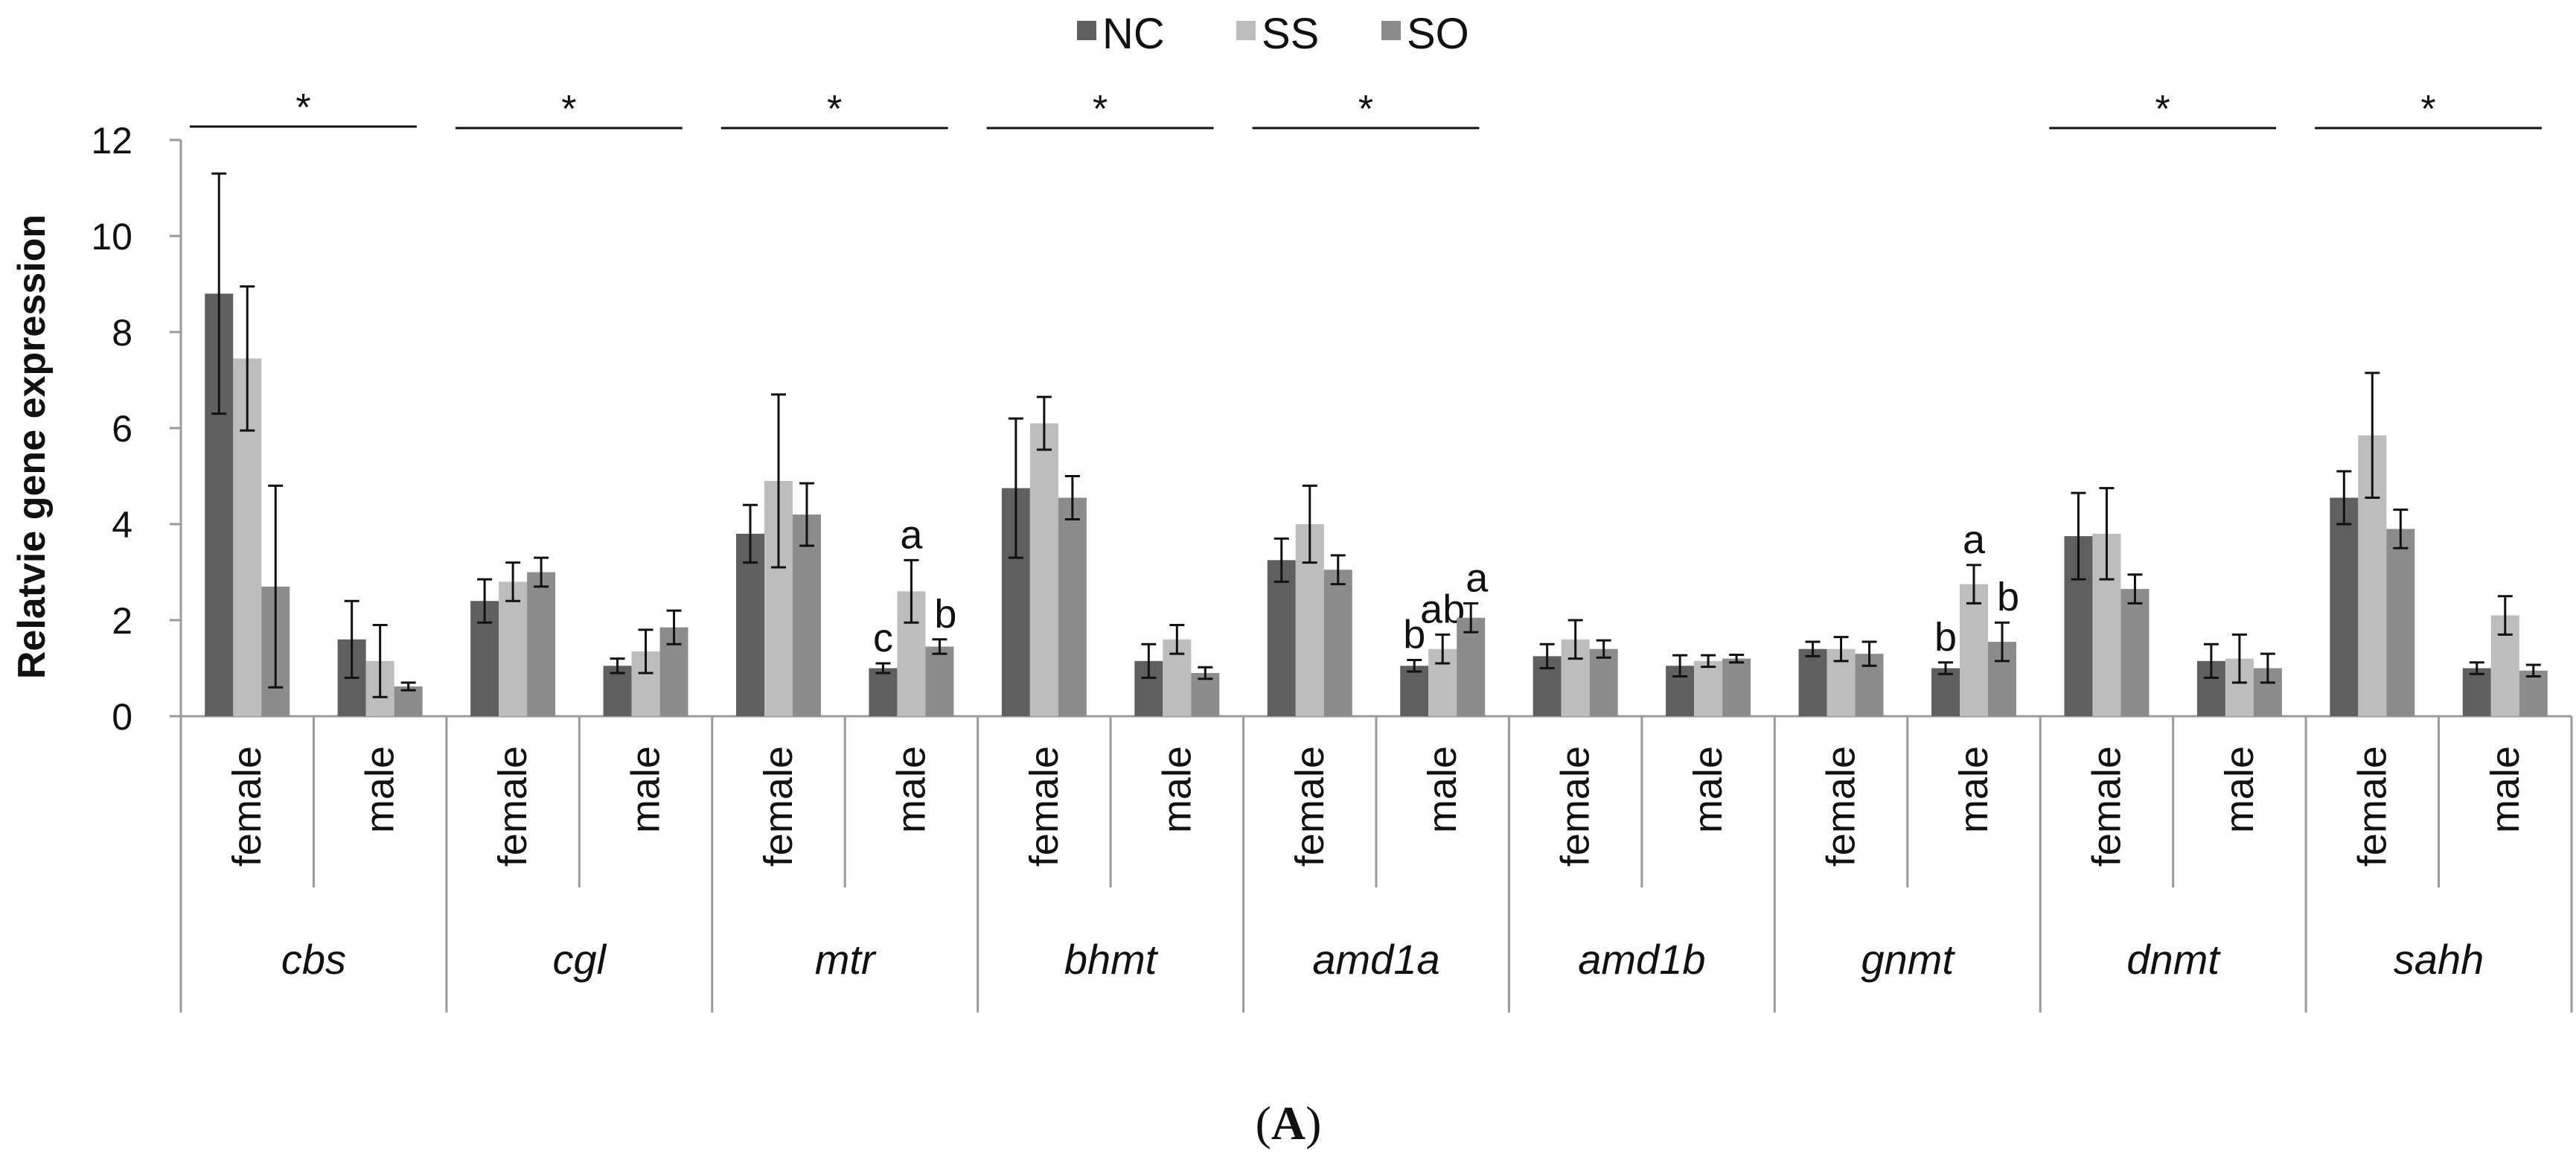 This screenshot has width=2576, height=1154. I want to click on legend: NC SS SO, so click(1273, 34).